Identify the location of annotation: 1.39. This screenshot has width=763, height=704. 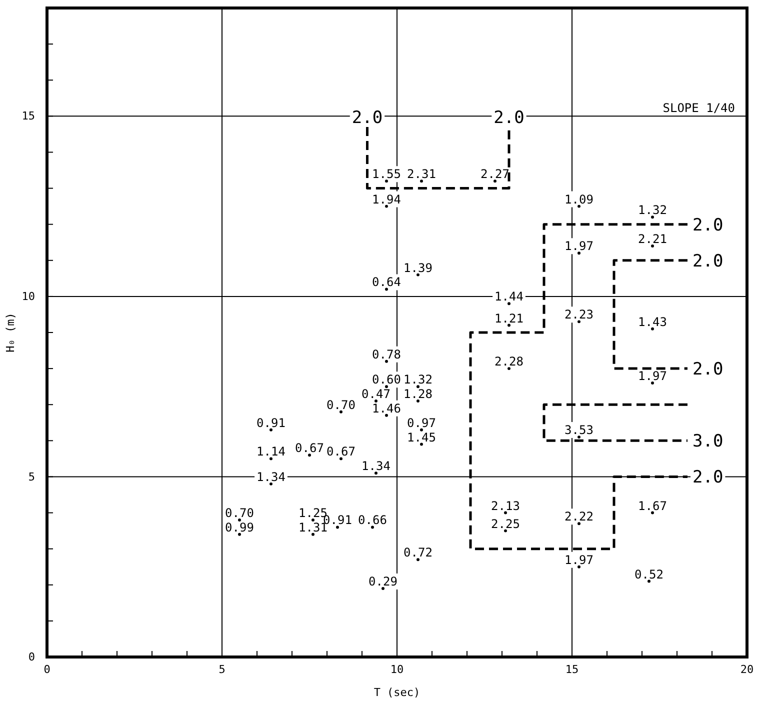
(418, 267).